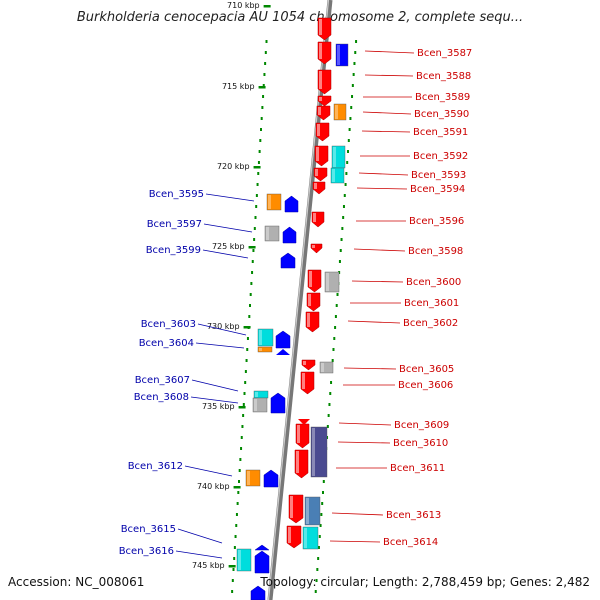 The height and width of the screenshot is (600, 600). Describe the element at coordinates (228, 246) in the screenshot. I see `kbp-tick-label: 725 kbp` at that location.